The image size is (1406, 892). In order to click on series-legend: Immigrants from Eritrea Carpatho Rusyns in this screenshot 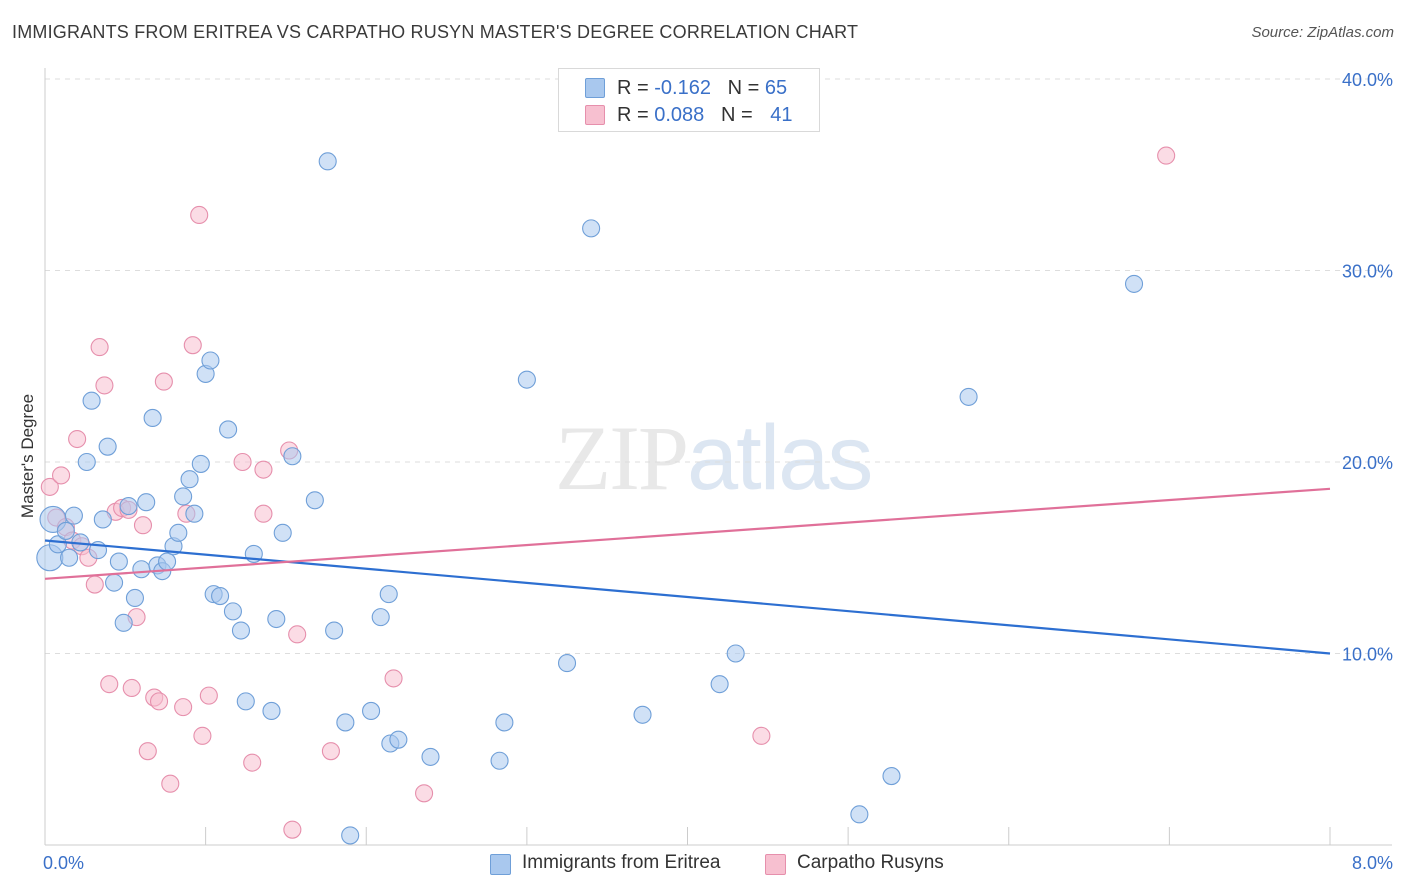, I will do `click(703, 865)`.